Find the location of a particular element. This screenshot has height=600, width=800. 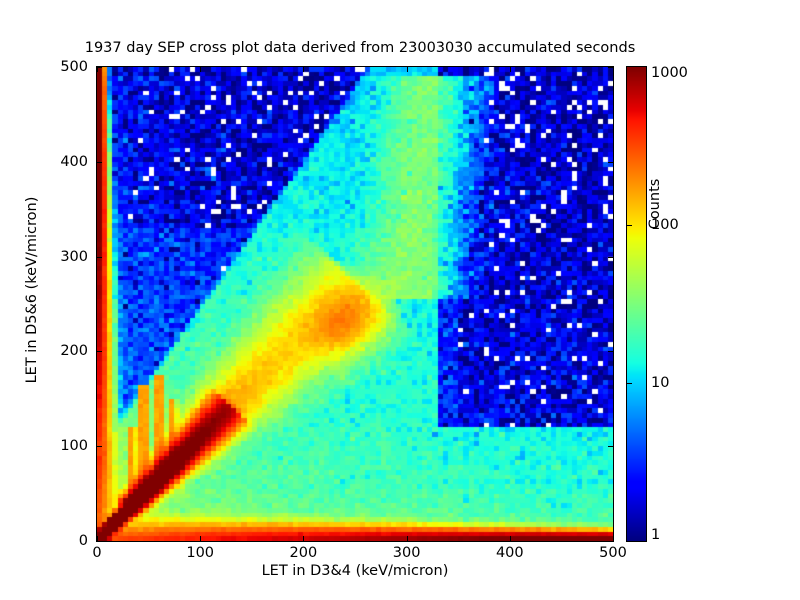

y-tick-label-100: 100 is located at coordinates (74, 446).